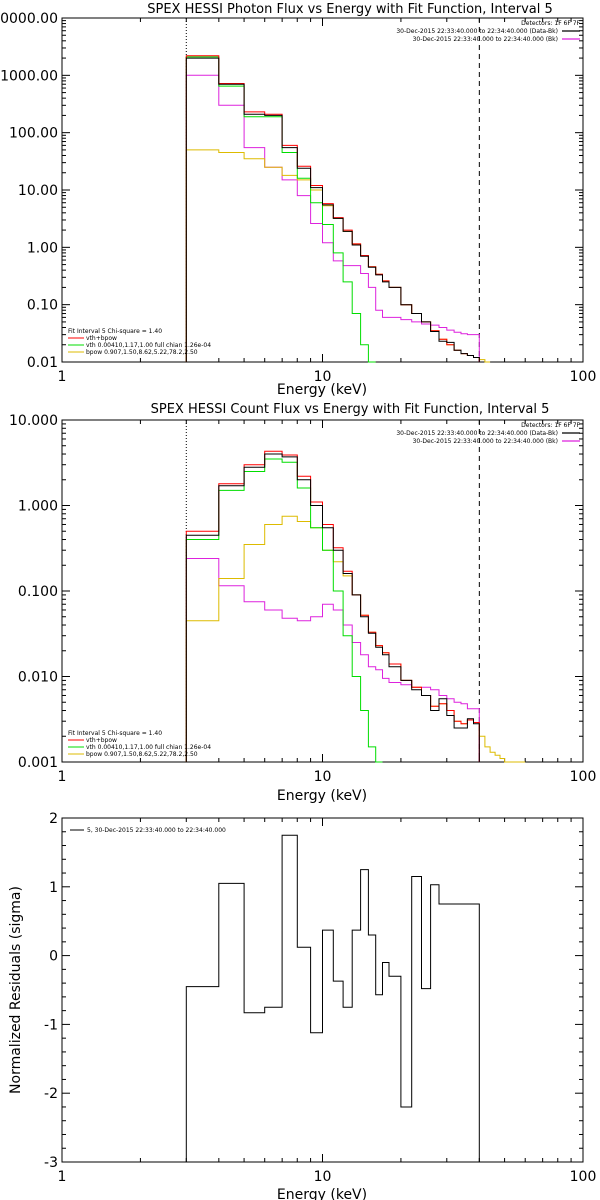 This screenshot has height=1200, width=600. I want to click on y-tick-label: 0.001, so click(38, 763).